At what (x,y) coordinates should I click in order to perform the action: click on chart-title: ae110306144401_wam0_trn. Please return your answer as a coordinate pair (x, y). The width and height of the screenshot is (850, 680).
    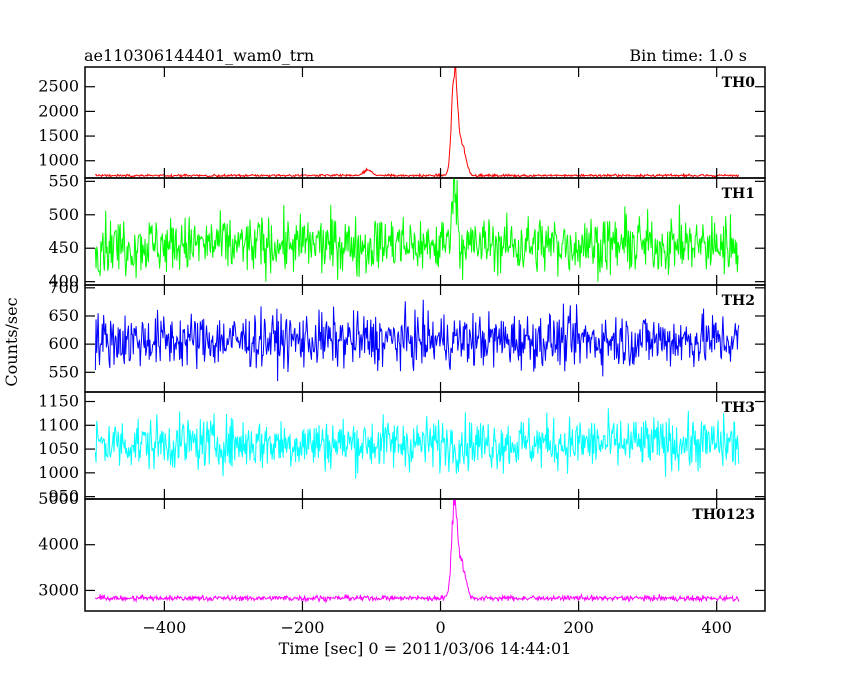
    Looking at the image, I should click on (199, 55).